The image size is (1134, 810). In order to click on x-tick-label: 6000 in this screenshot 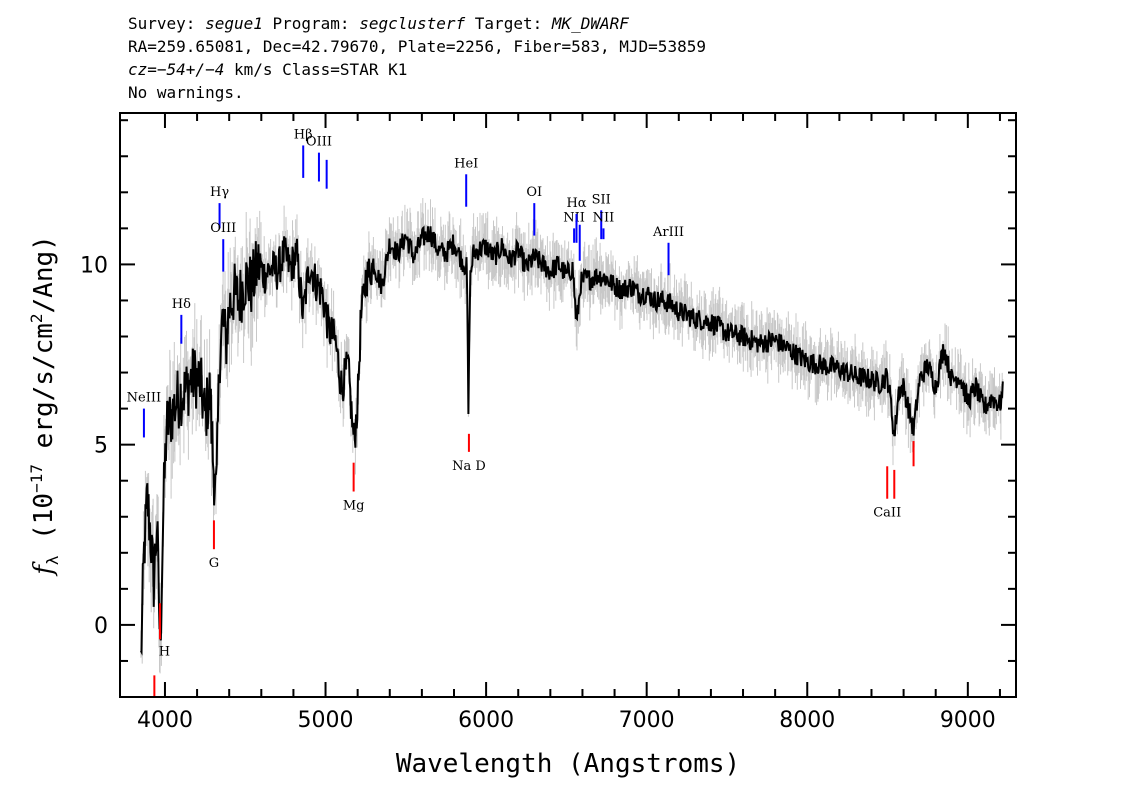, I will do `click(486, 720)`.